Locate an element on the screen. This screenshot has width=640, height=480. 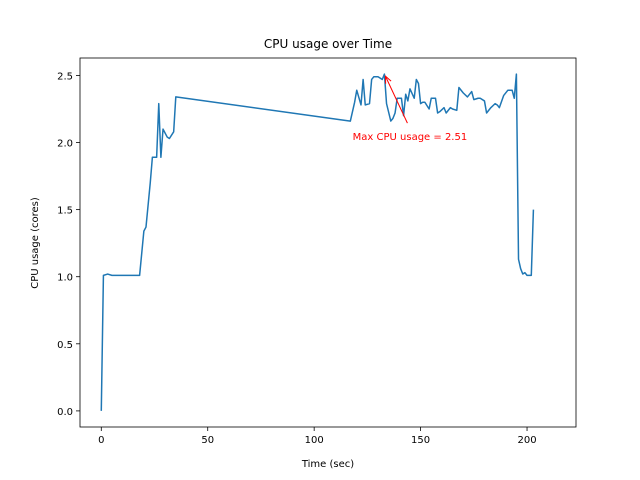
chart-title: CPU usage over Time is located at coordinates (328, 44).